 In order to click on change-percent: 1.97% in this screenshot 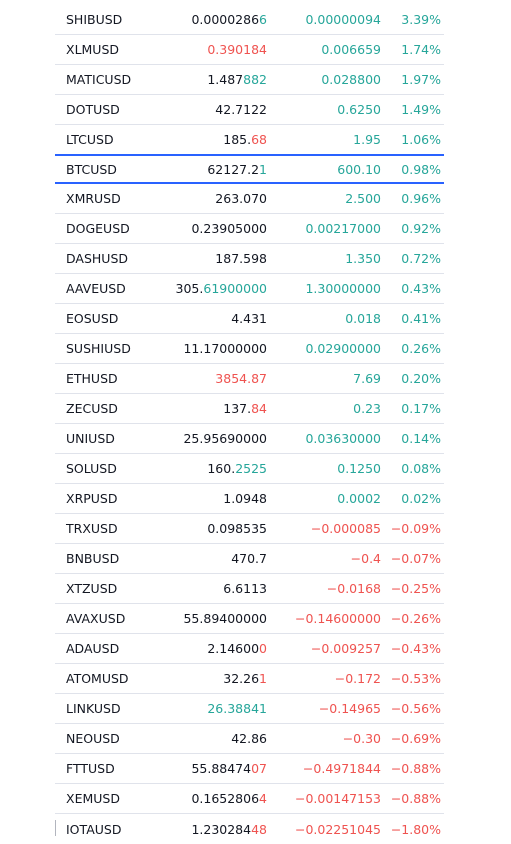, I will do `click(421, 79)`.